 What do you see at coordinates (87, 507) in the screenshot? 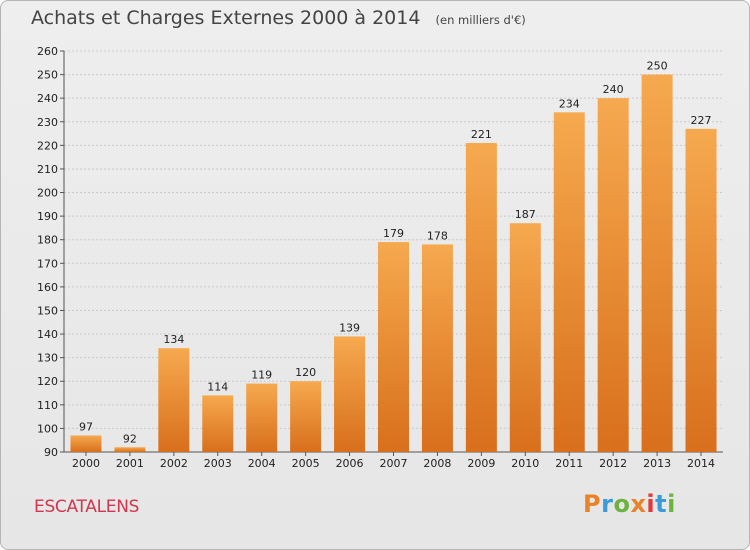
I see `commune-name: ESCATALENS` at bounding box center [87, 507].